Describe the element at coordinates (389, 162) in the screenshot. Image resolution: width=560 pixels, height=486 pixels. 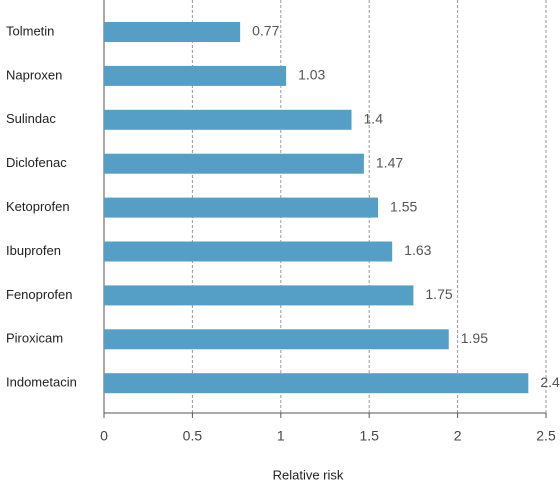
I see `value-label: 1.47` at that location.